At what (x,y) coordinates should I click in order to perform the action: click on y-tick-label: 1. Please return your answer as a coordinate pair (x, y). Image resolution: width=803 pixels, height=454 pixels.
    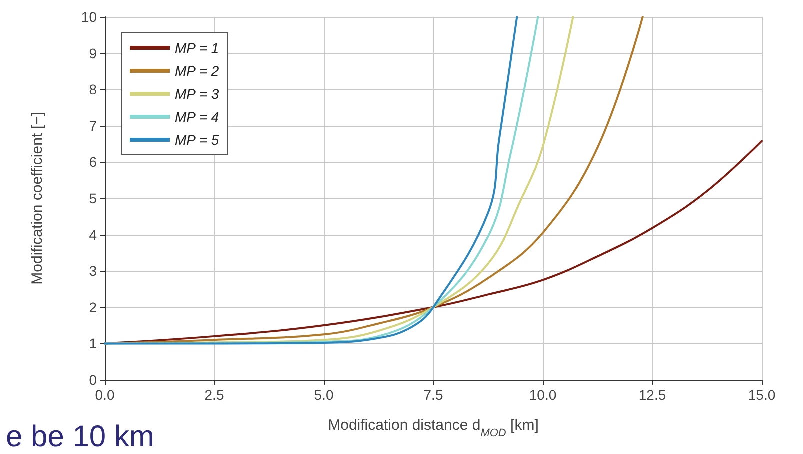
    Looking at the image, I should click on (93, 344).